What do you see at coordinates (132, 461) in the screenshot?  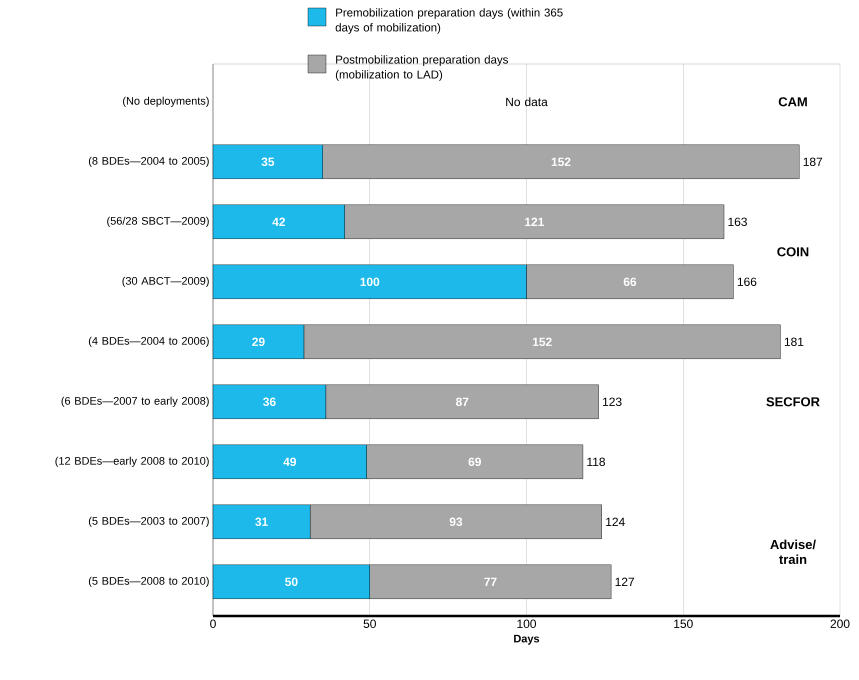 I see `y-tick-label: (12 BDEs—early 2008 to 2010)` at bounding box center [132, 461].